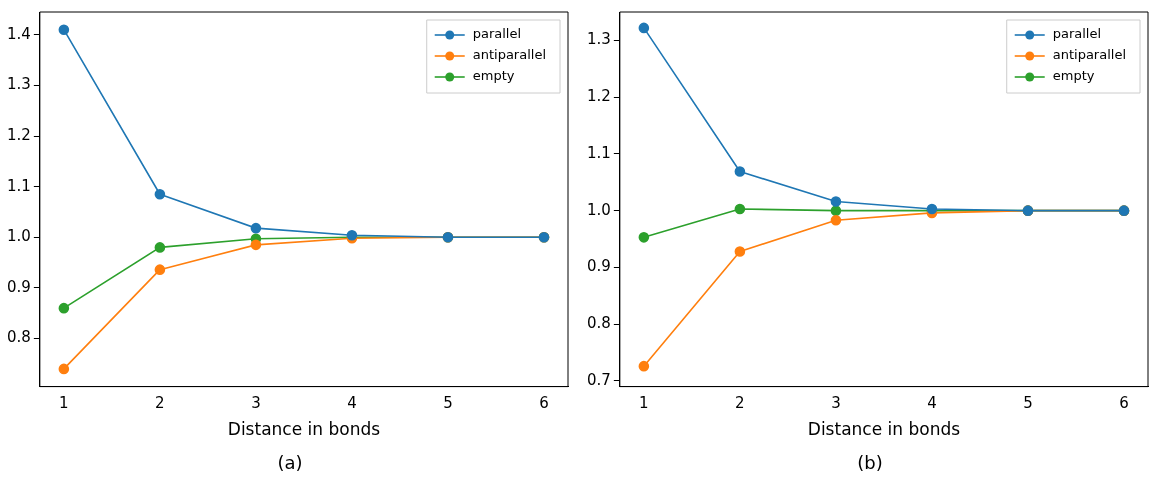 The height and width of the screenshot is (483, 1160). I want to click on y-tick-label: 1.4, so click(19, 33).